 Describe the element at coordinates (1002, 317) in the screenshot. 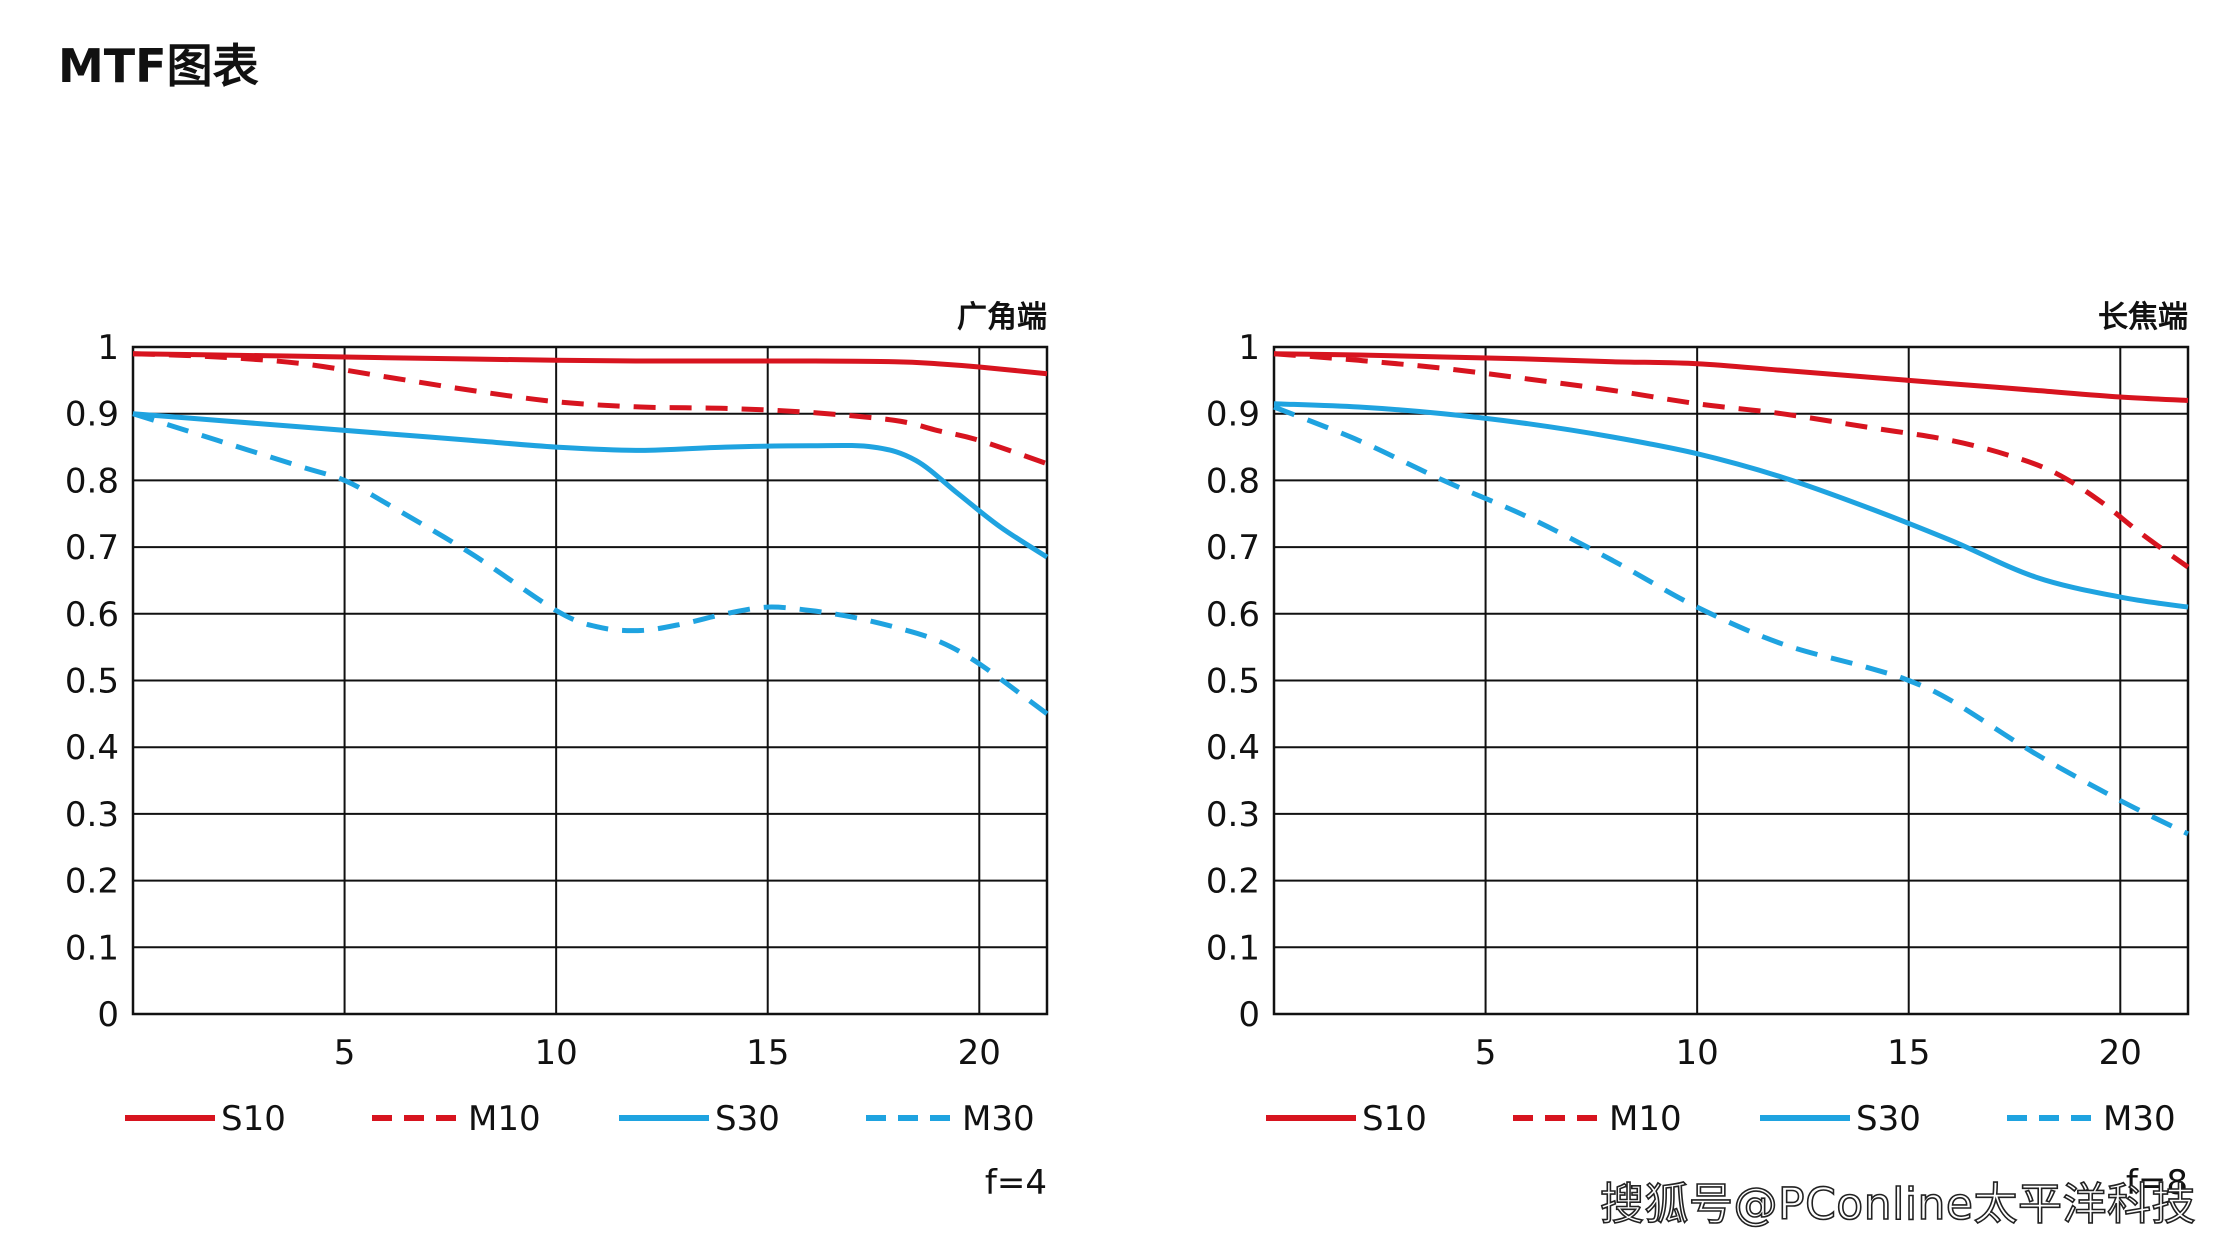

I see `chart-title: 广角端` at that location.